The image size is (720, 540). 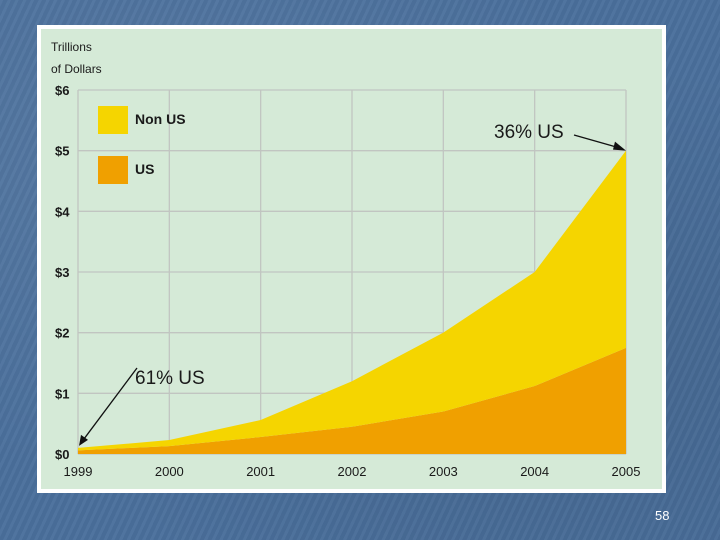 I want to click on x-tick-label: 1999, so click(x=78, y=471).